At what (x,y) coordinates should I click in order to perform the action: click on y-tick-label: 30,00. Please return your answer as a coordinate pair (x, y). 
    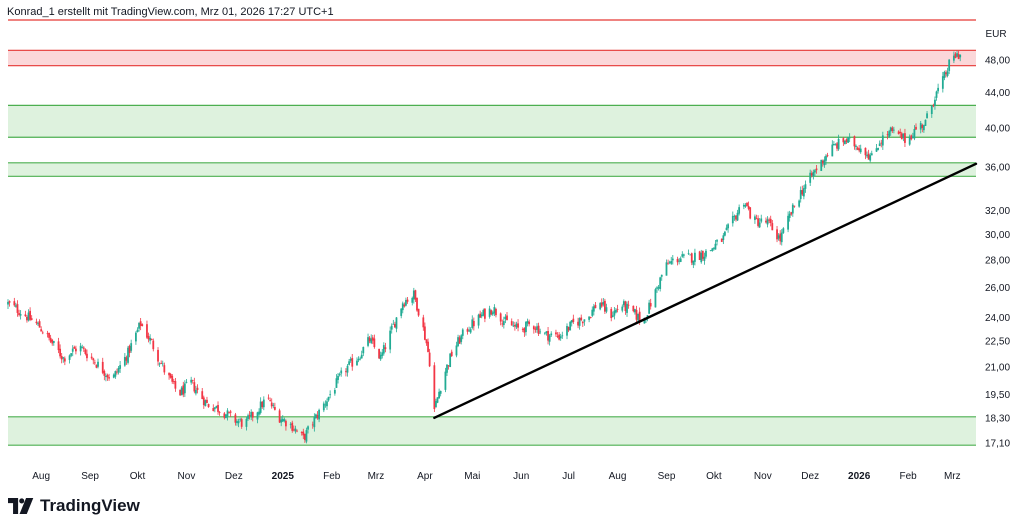
    Looking at the image, I should click on (997, 235).